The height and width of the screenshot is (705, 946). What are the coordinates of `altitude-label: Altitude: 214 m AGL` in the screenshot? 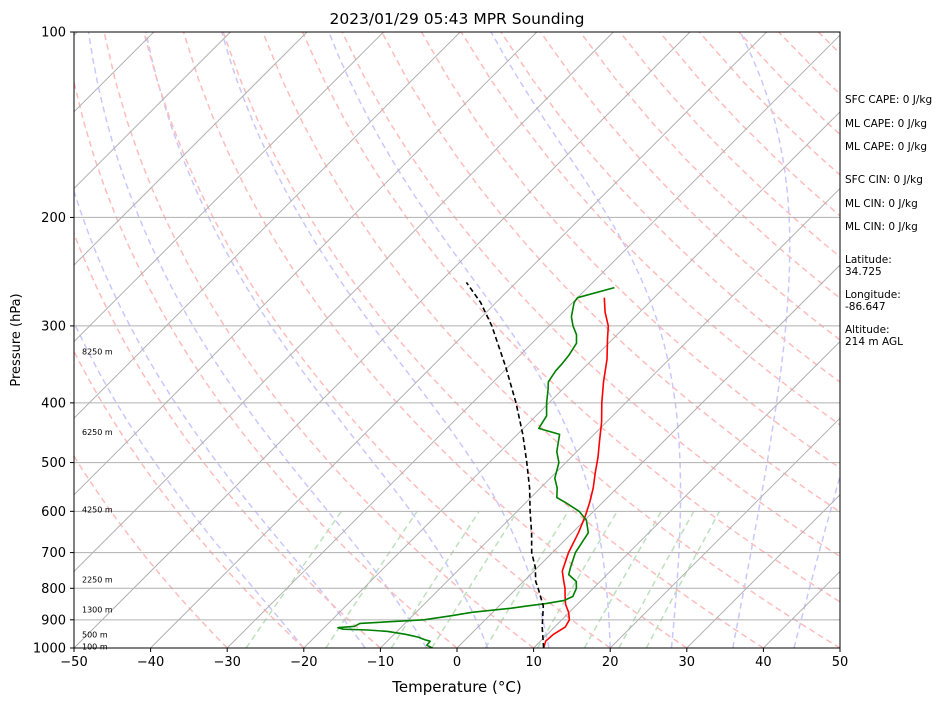 It's located at (874, 336).